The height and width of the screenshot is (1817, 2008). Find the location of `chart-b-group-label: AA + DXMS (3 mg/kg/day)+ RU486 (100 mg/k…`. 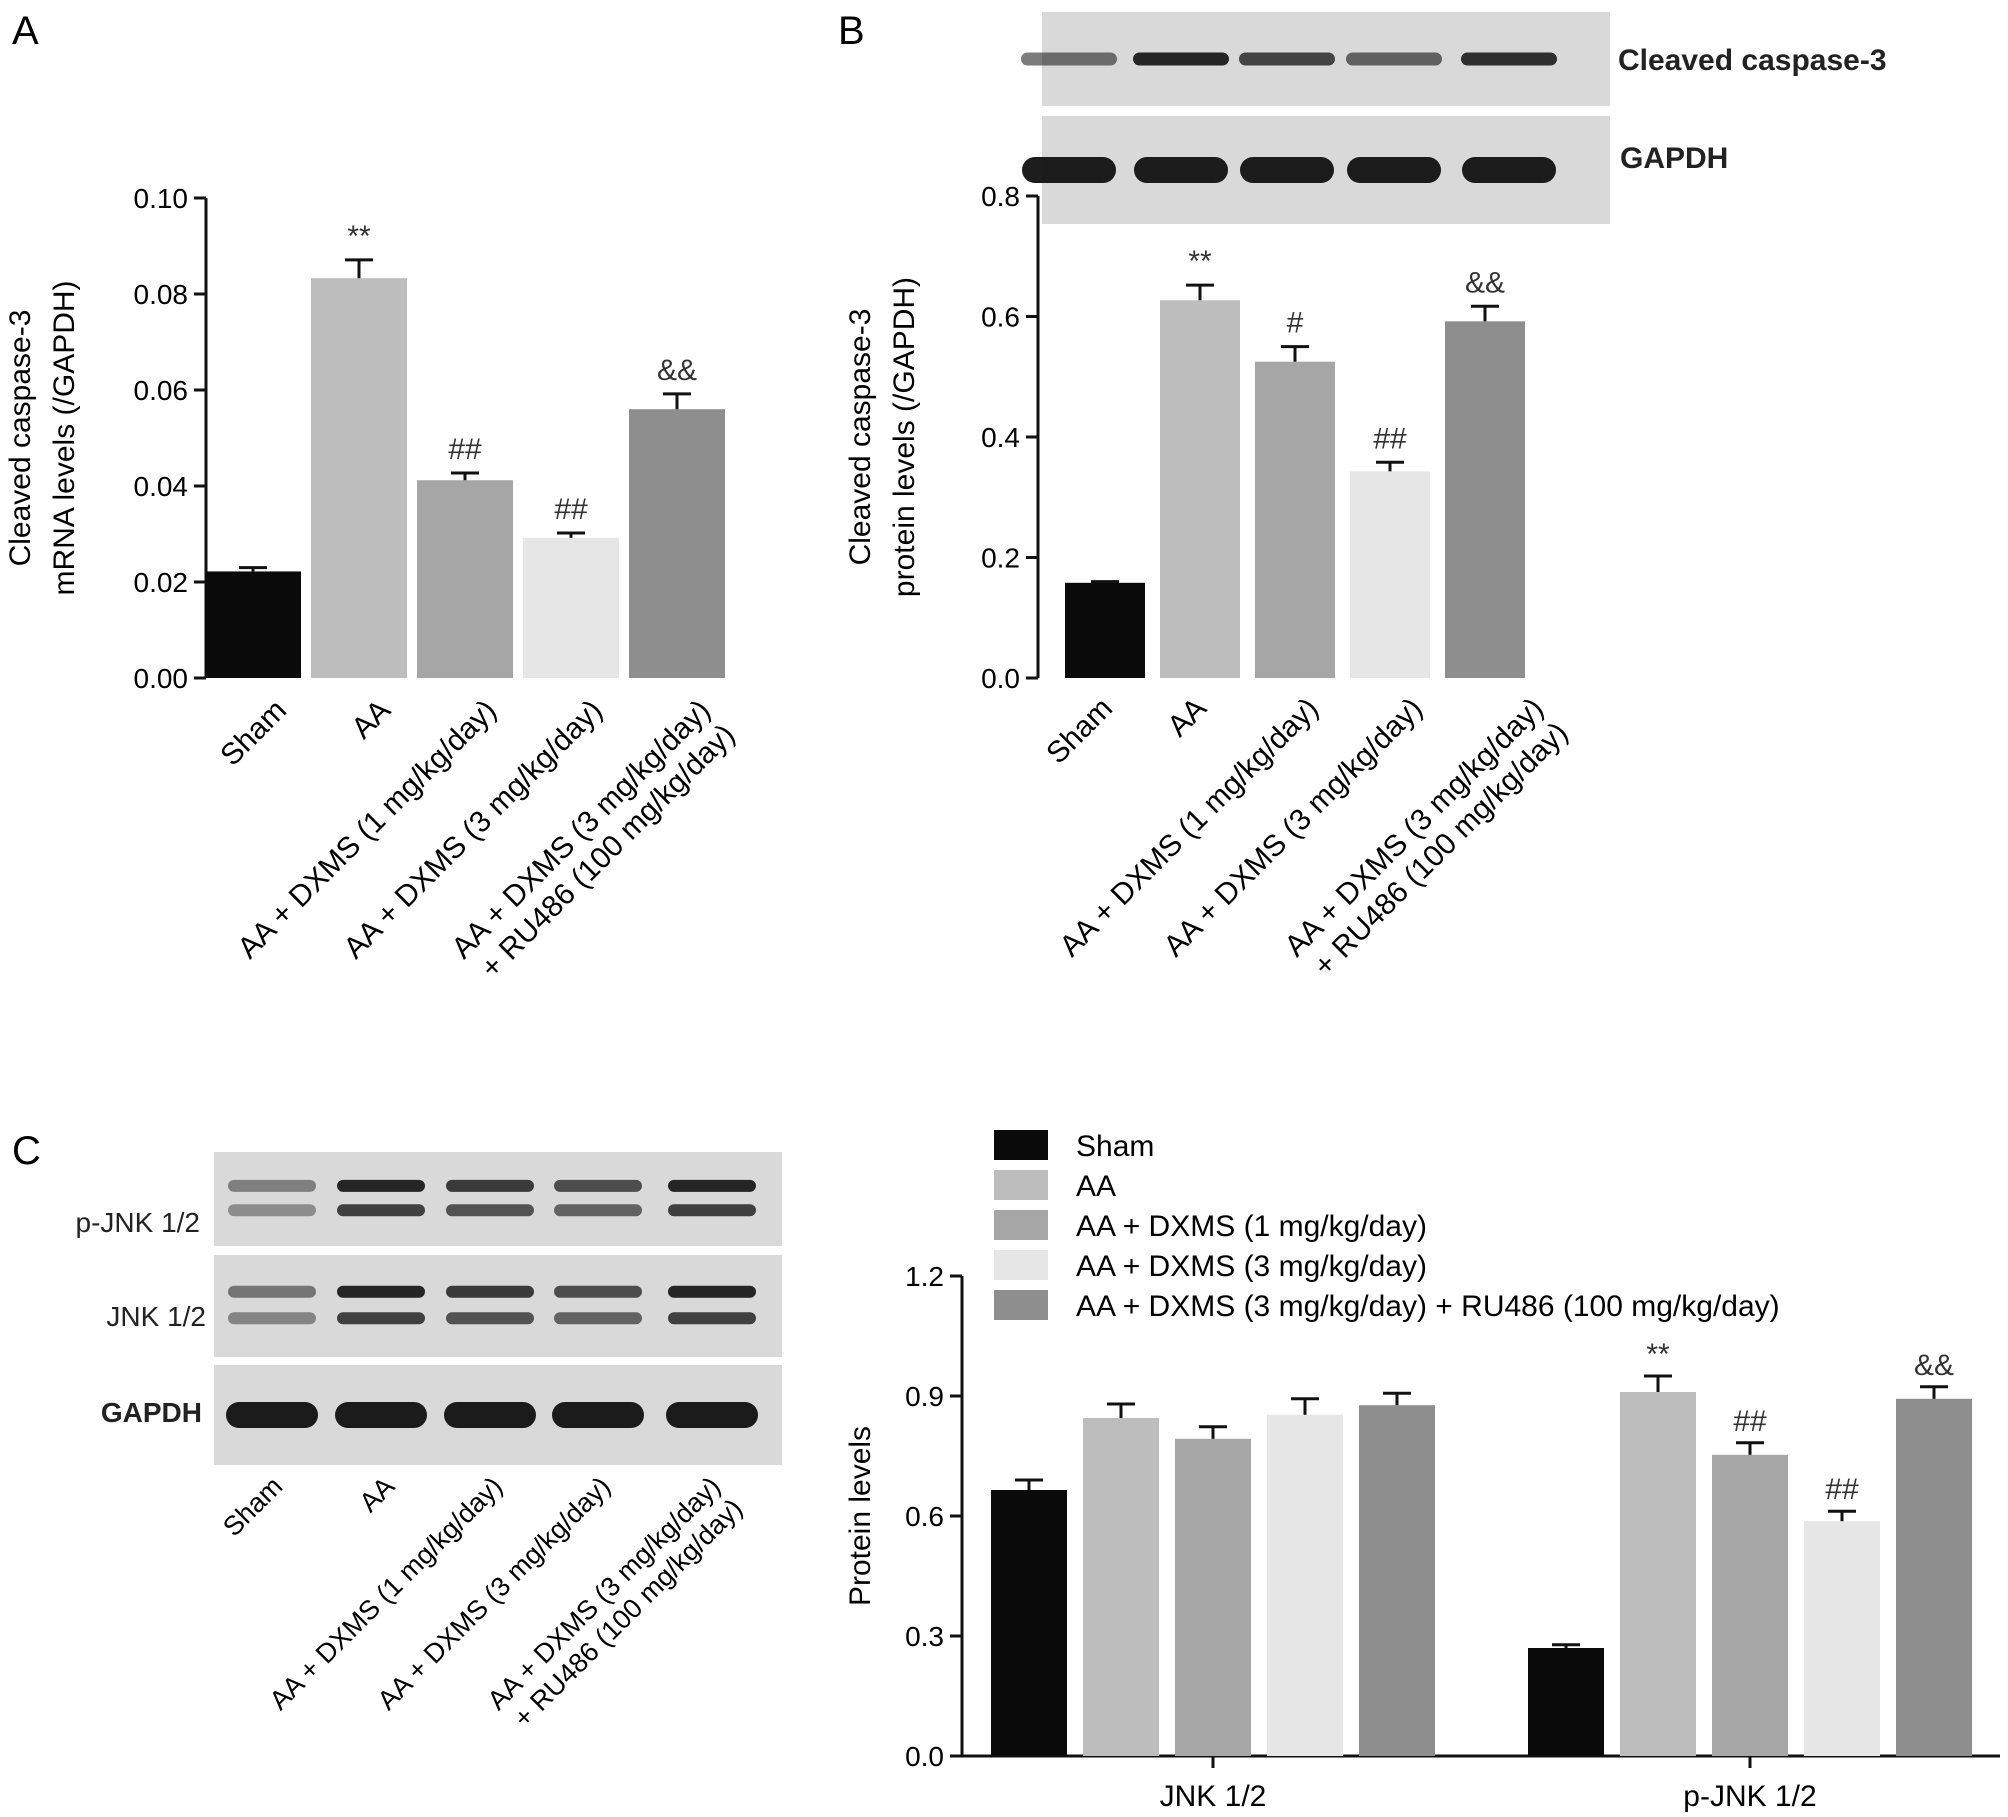

chart-b-group-label: AA + DXMS (3 mg/kg/day)+ RU486 (100 mg/k… is located at coordinates (1426, 840).